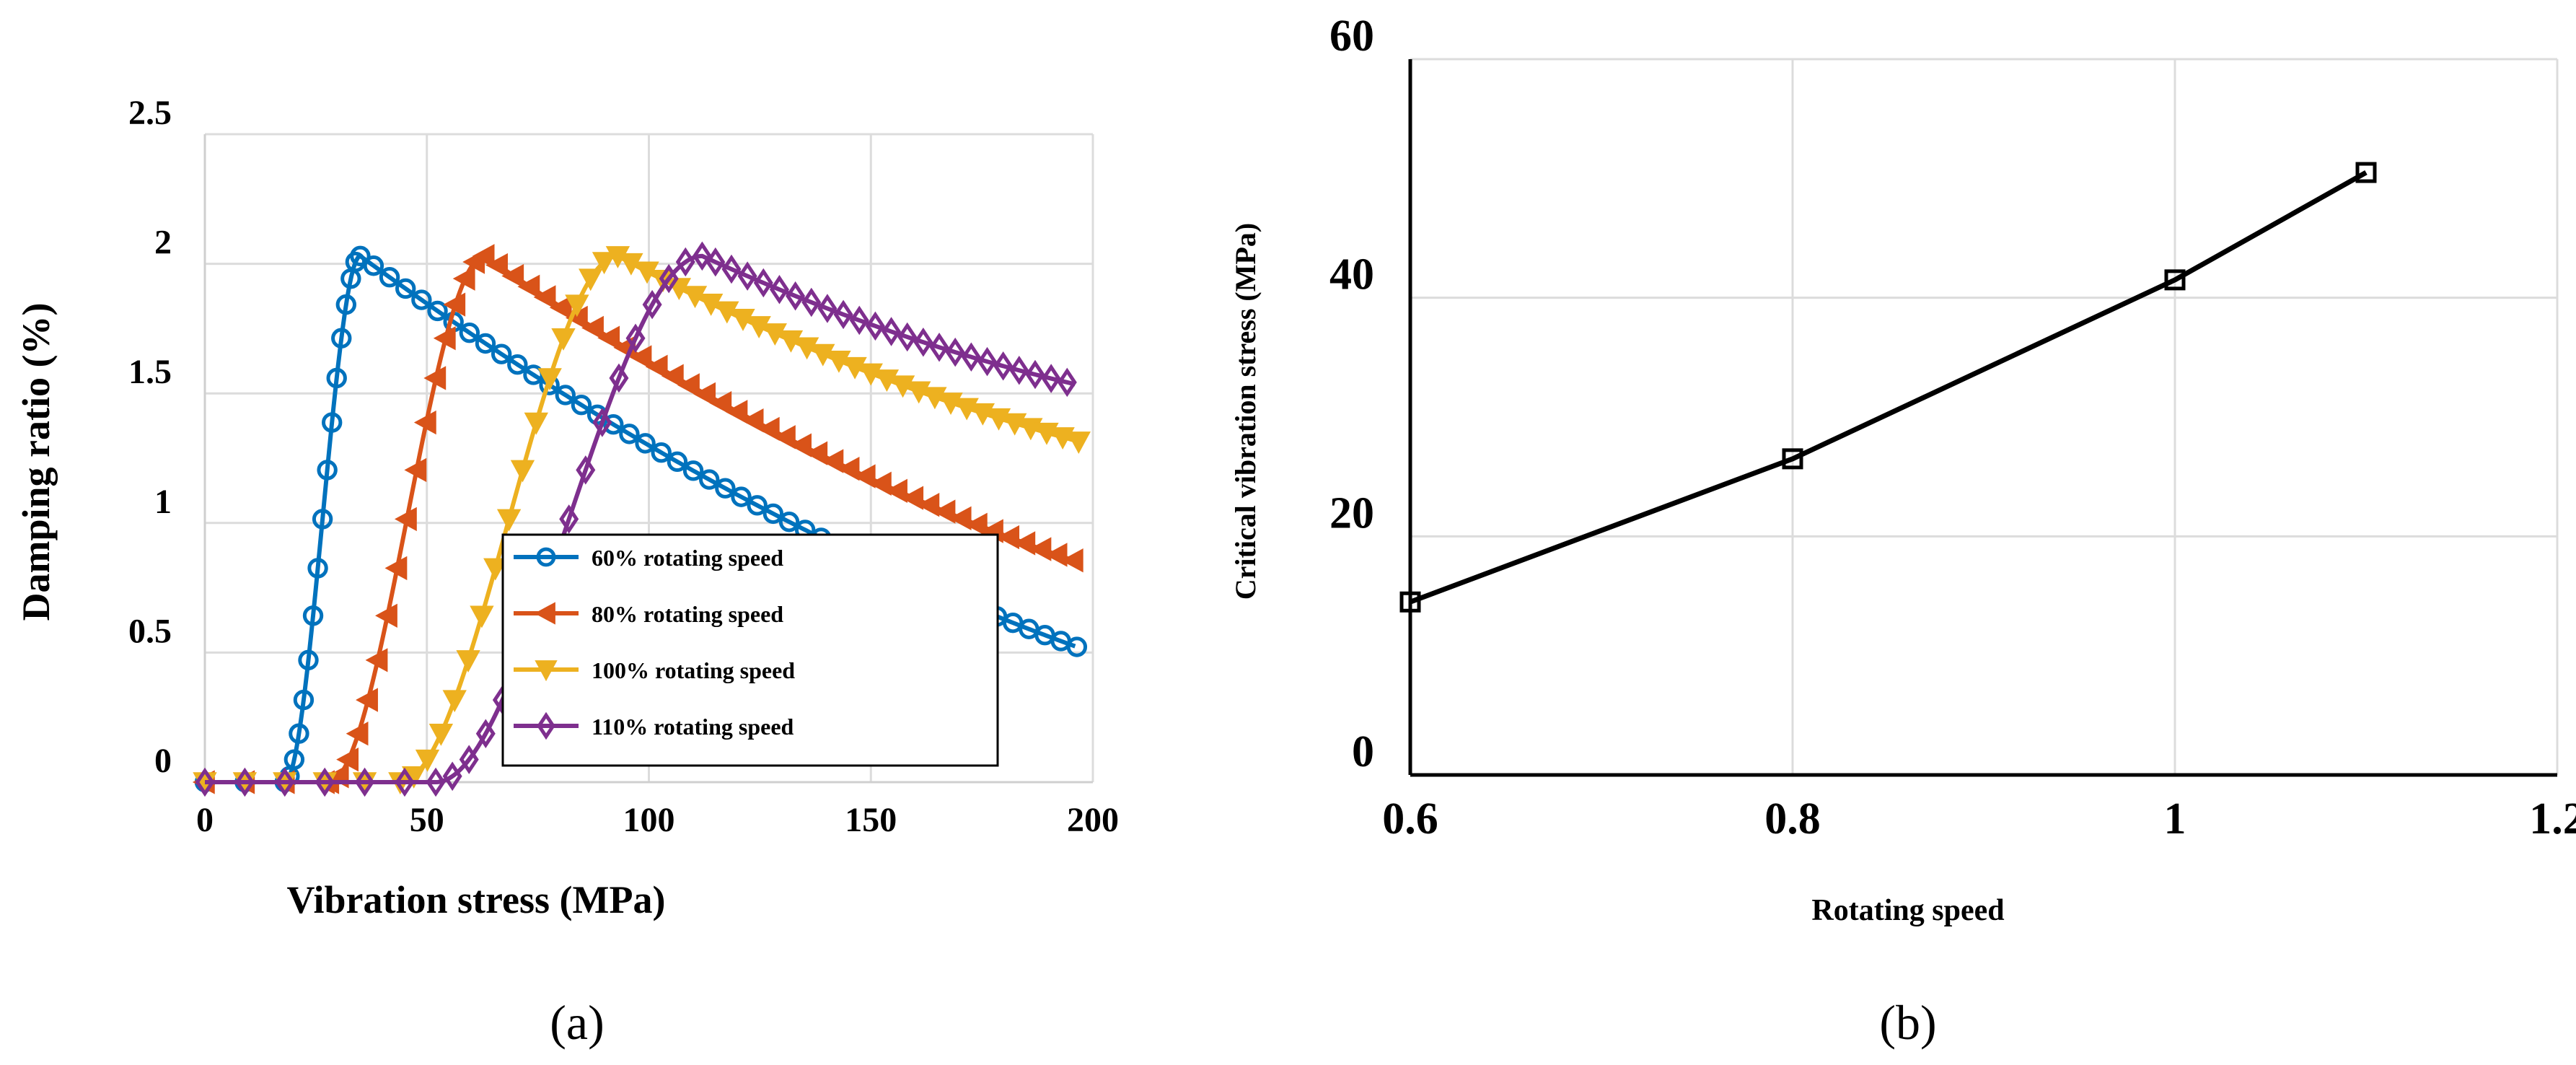  I want to click on legend-entry: 100% rotating speed, so click(654, 670).